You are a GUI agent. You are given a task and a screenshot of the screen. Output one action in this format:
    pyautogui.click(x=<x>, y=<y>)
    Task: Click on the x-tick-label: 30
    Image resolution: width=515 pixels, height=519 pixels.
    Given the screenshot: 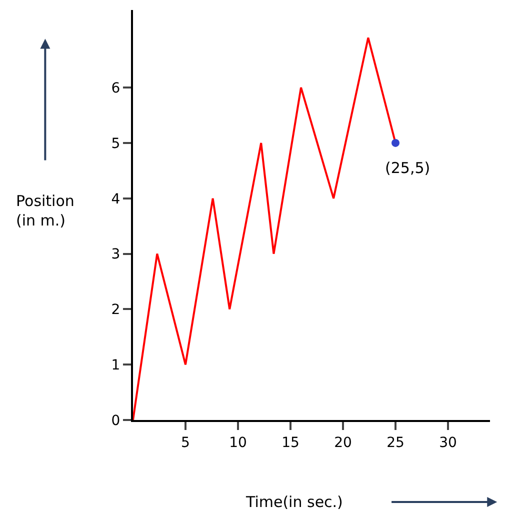 What is the action you would take?
    pyautogui.click(x=448, y=442)
    